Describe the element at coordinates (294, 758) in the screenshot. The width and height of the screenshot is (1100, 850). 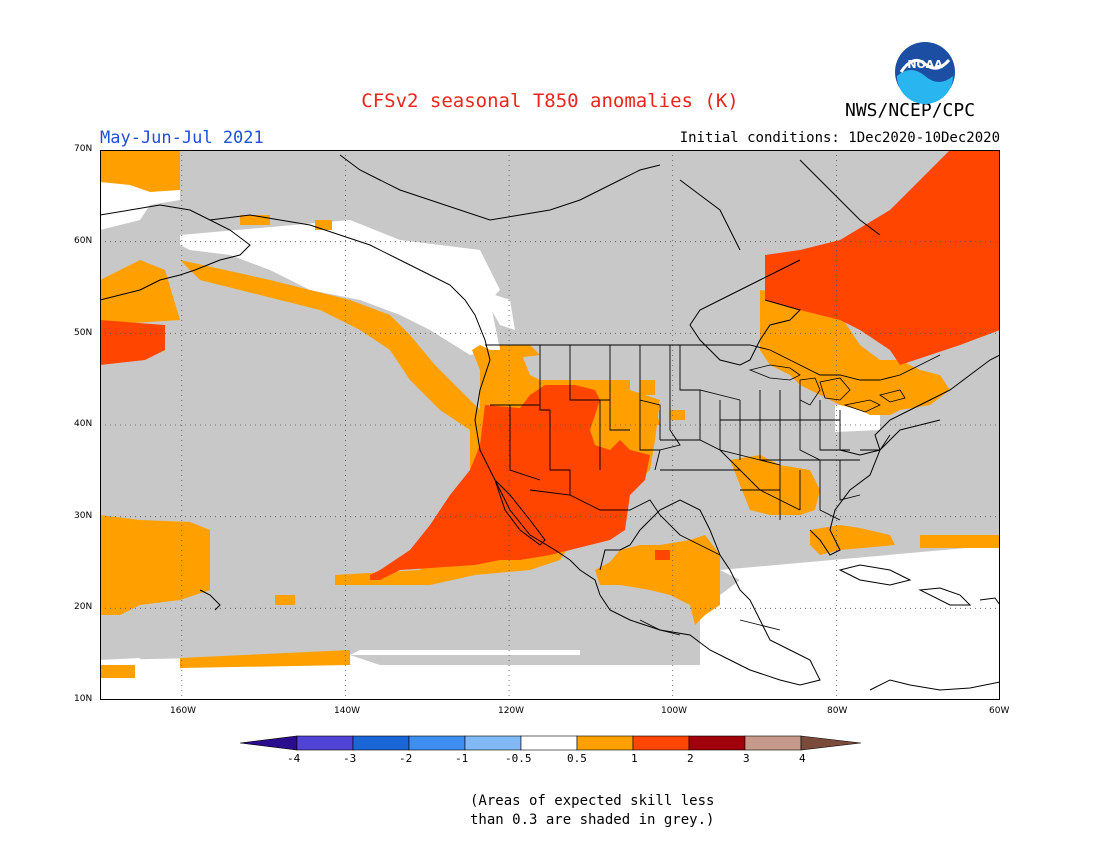
I see `colorbar-label-minus4: -4` at that location.